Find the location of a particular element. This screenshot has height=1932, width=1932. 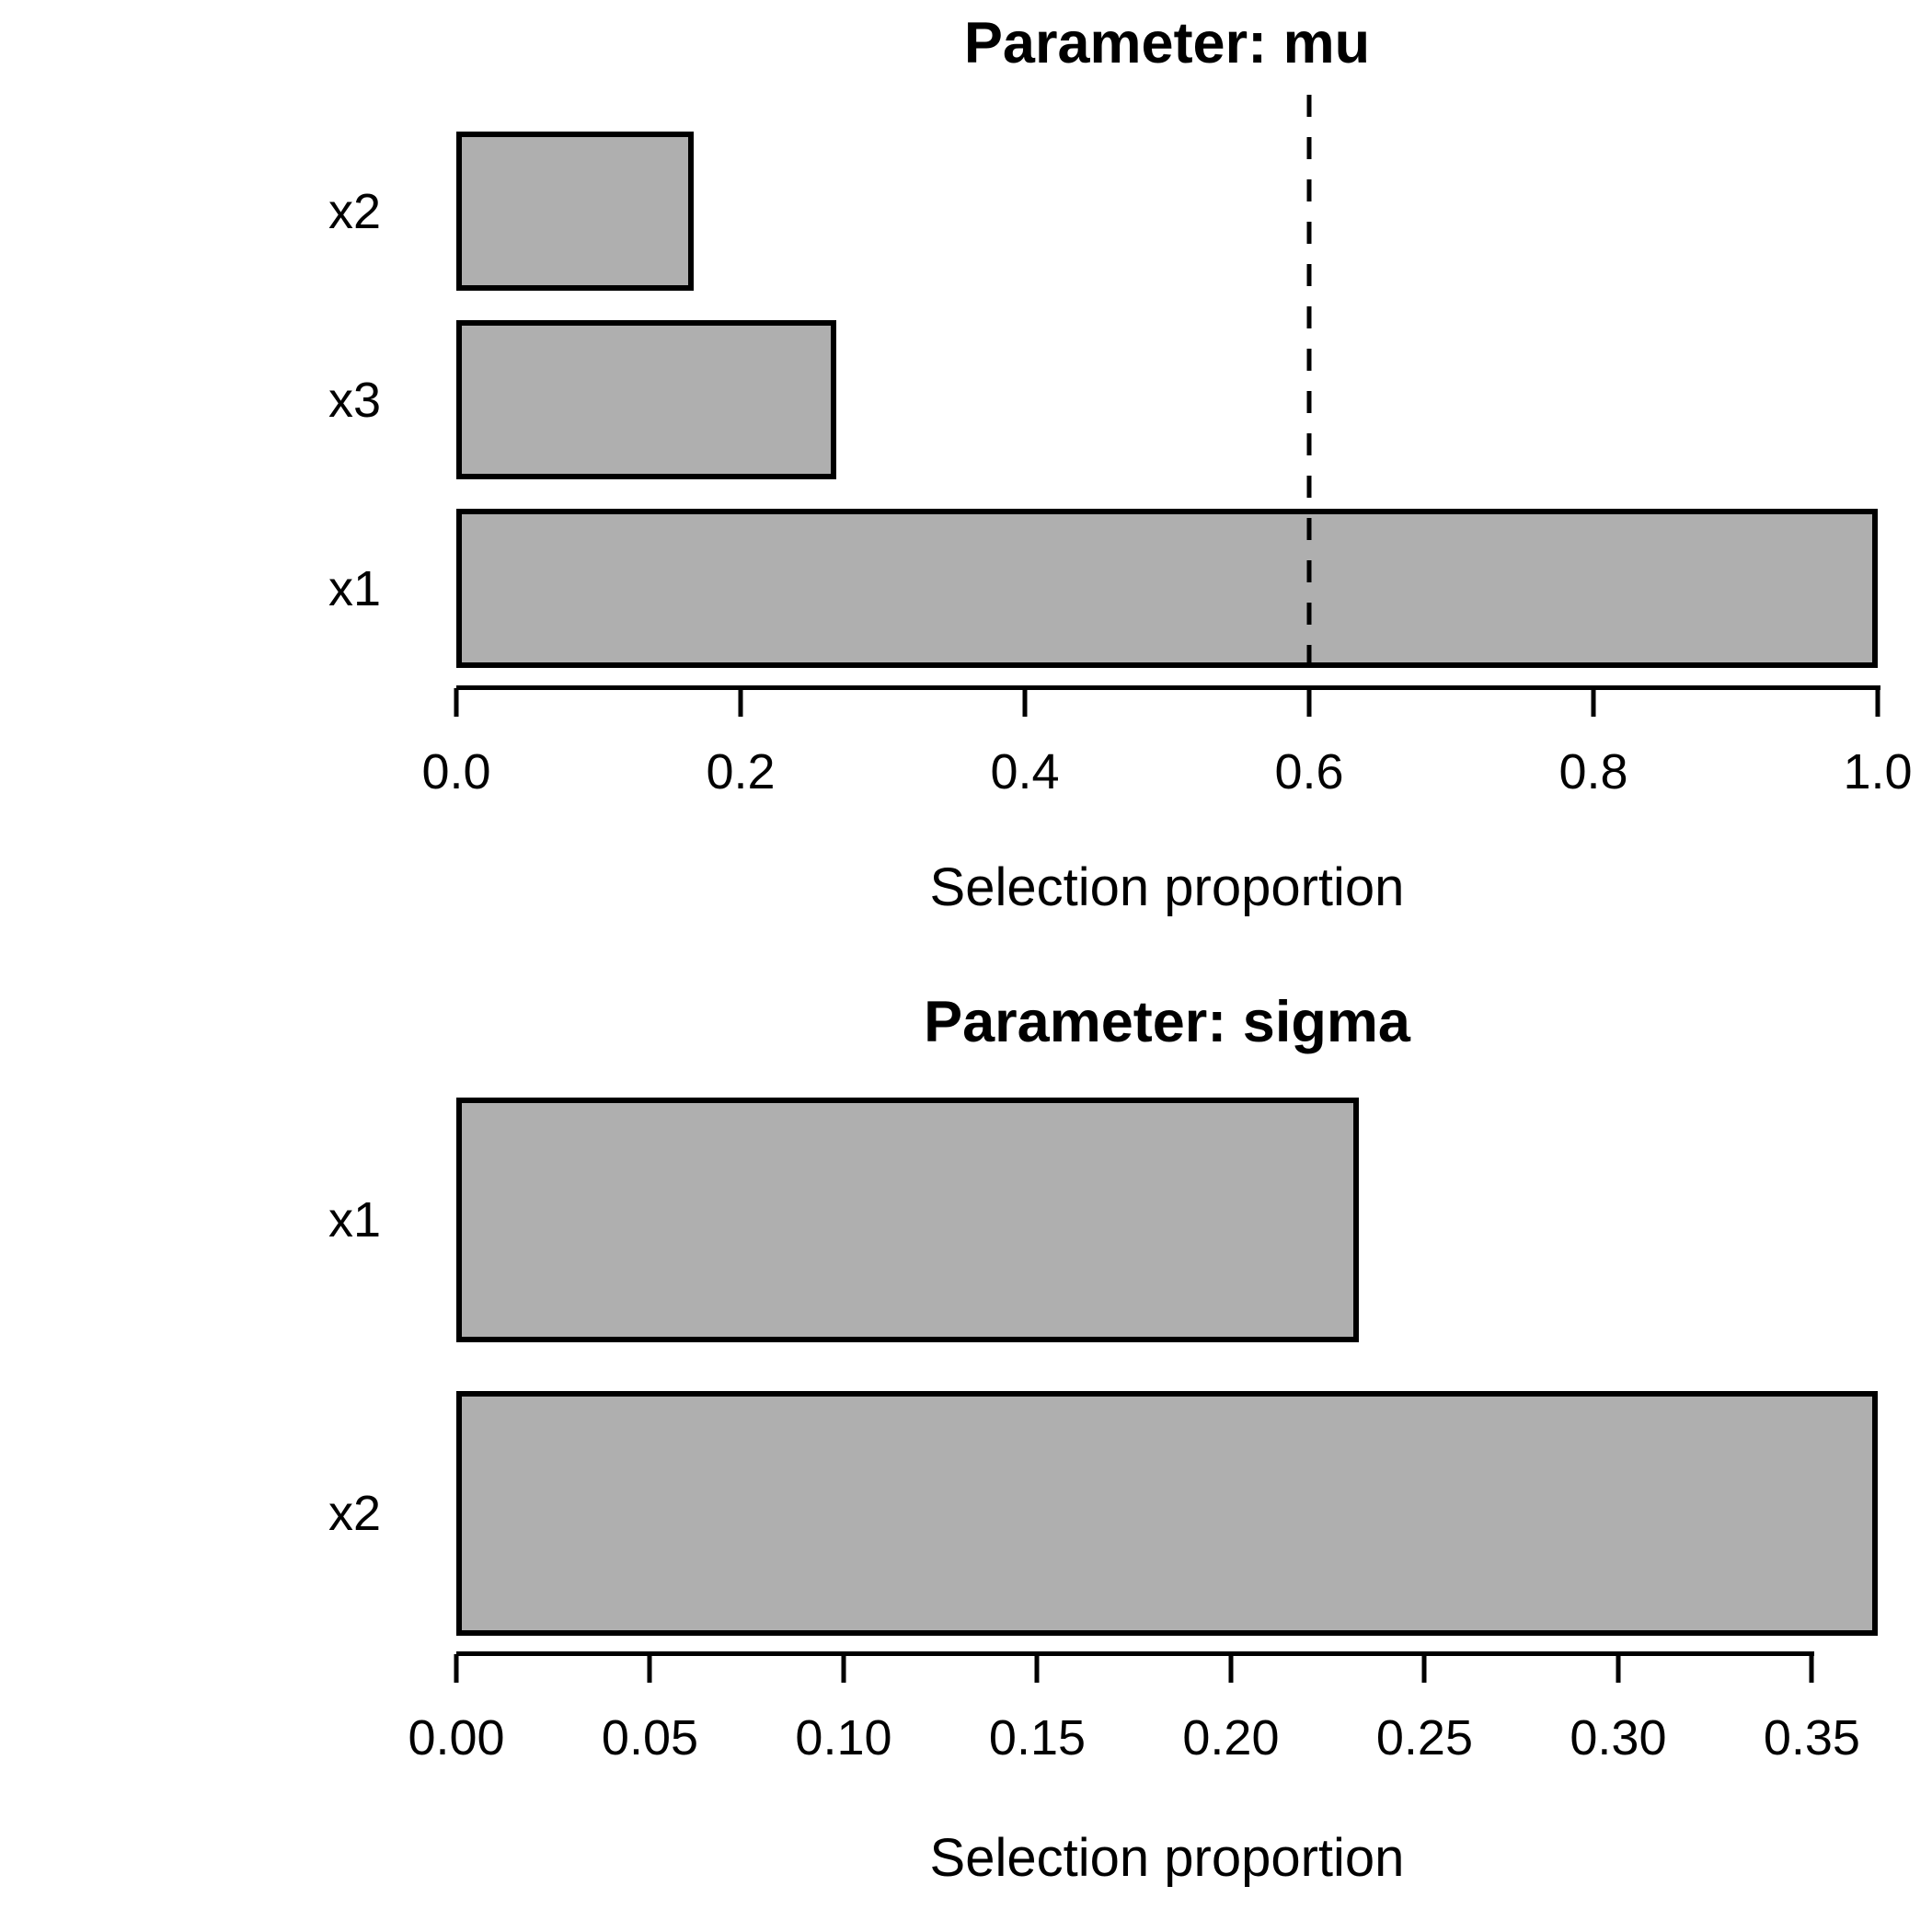

x-axis-tick-label: 0.30 is located at coordinates (1618, 1737).